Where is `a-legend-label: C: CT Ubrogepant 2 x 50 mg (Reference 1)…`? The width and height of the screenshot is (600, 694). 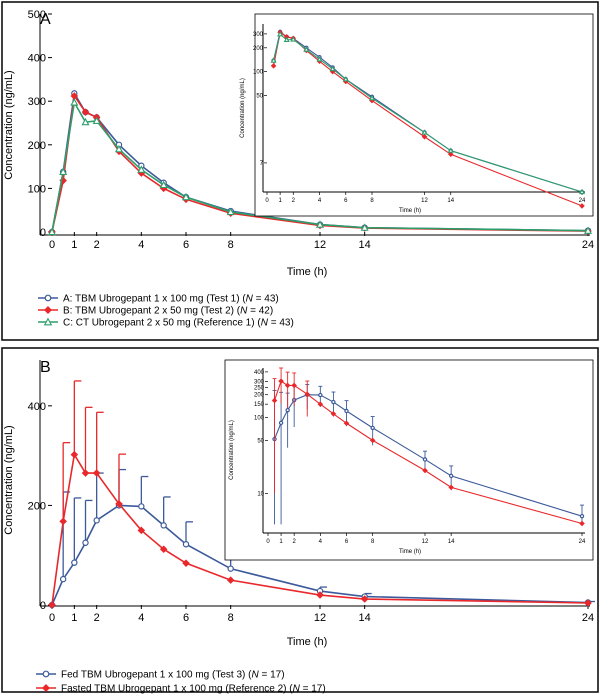
a-legend-label: C: CT Ubrogepant 2 x 50 mg (Reference 1)… is located at coordinates (162, 323).